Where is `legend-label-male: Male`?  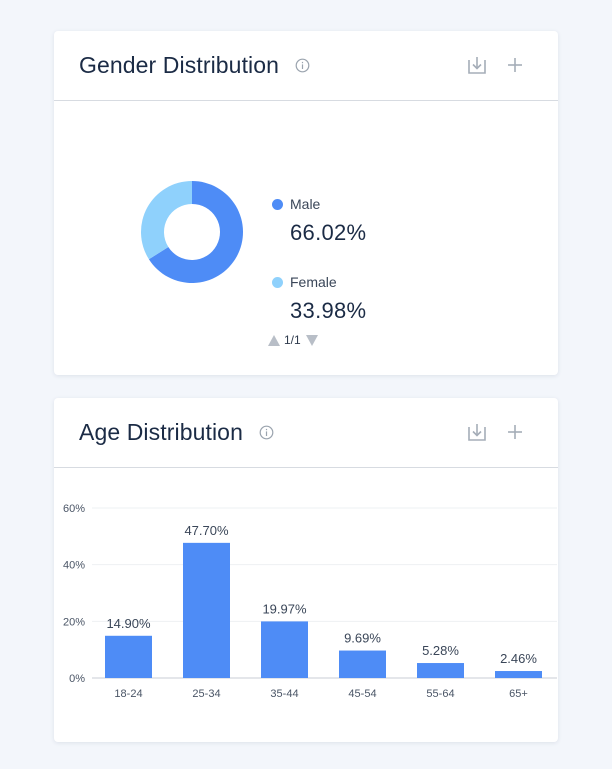
legend-label-male: Male is located at coordinates (305, 204).